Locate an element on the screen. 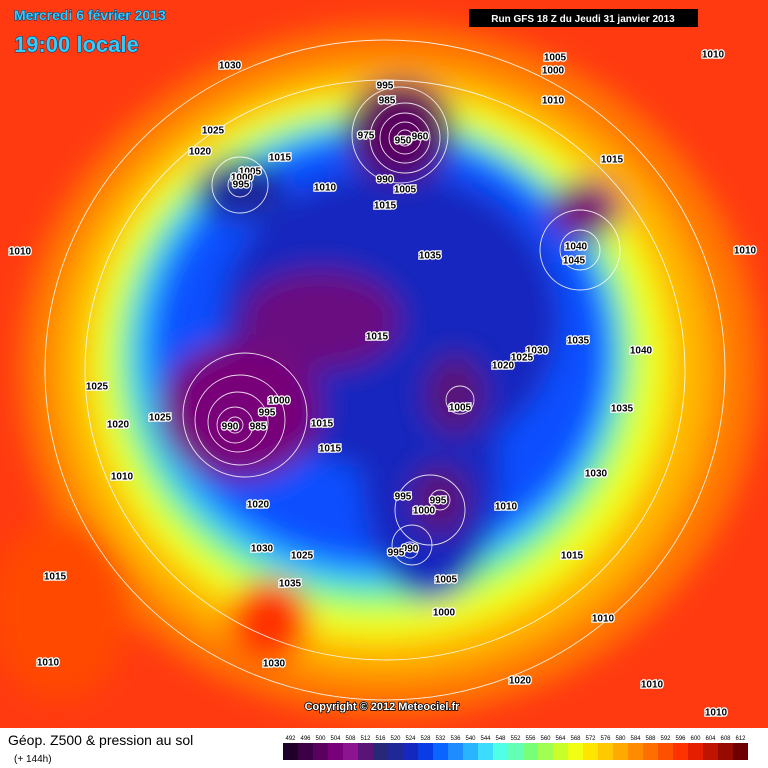 Image resolution: width=768 pixels, height=768 pixels. legend-label: 564 is located at coordinates (560, 739).